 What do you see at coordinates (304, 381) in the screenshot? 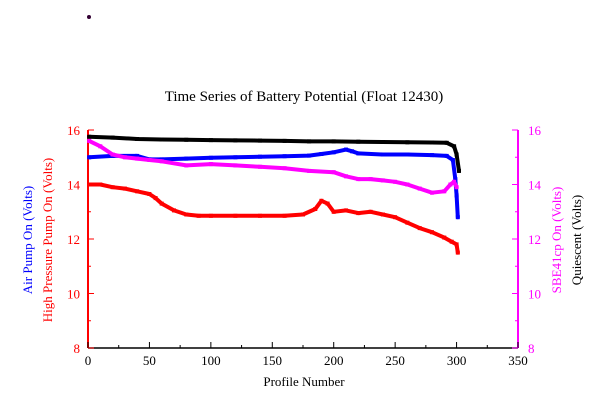
I see `x-axis-label: Profile Number` at bounding box center [304, 381].